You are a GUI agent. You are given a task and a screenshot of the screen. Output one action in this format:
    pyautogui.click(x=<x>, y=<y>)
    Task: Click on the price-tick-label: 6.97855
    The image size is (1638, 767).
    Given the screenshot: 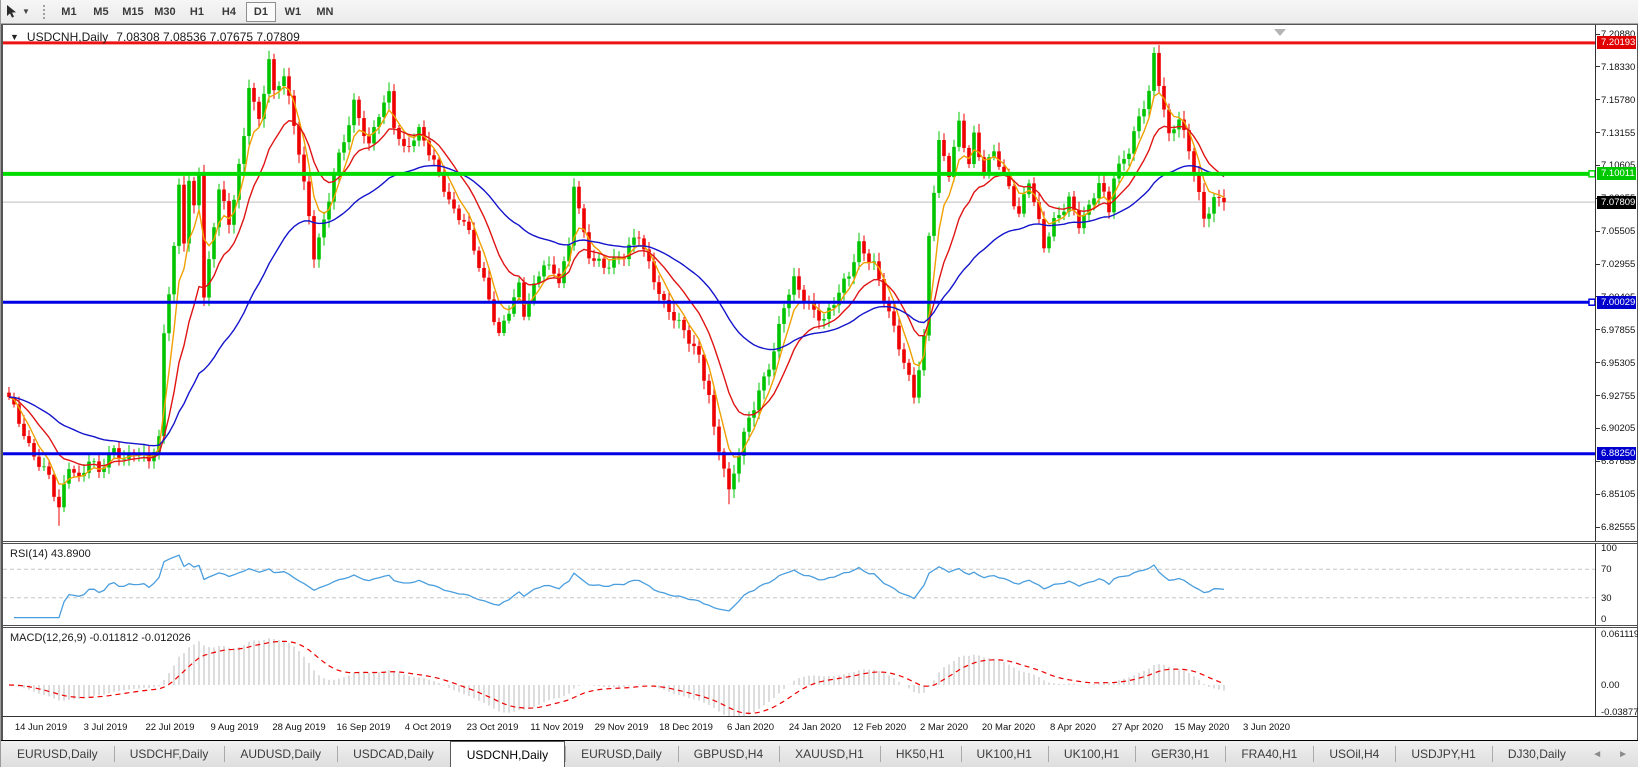 What is the action you would take?
    pyautogui.click(x=1618, y=330)
    